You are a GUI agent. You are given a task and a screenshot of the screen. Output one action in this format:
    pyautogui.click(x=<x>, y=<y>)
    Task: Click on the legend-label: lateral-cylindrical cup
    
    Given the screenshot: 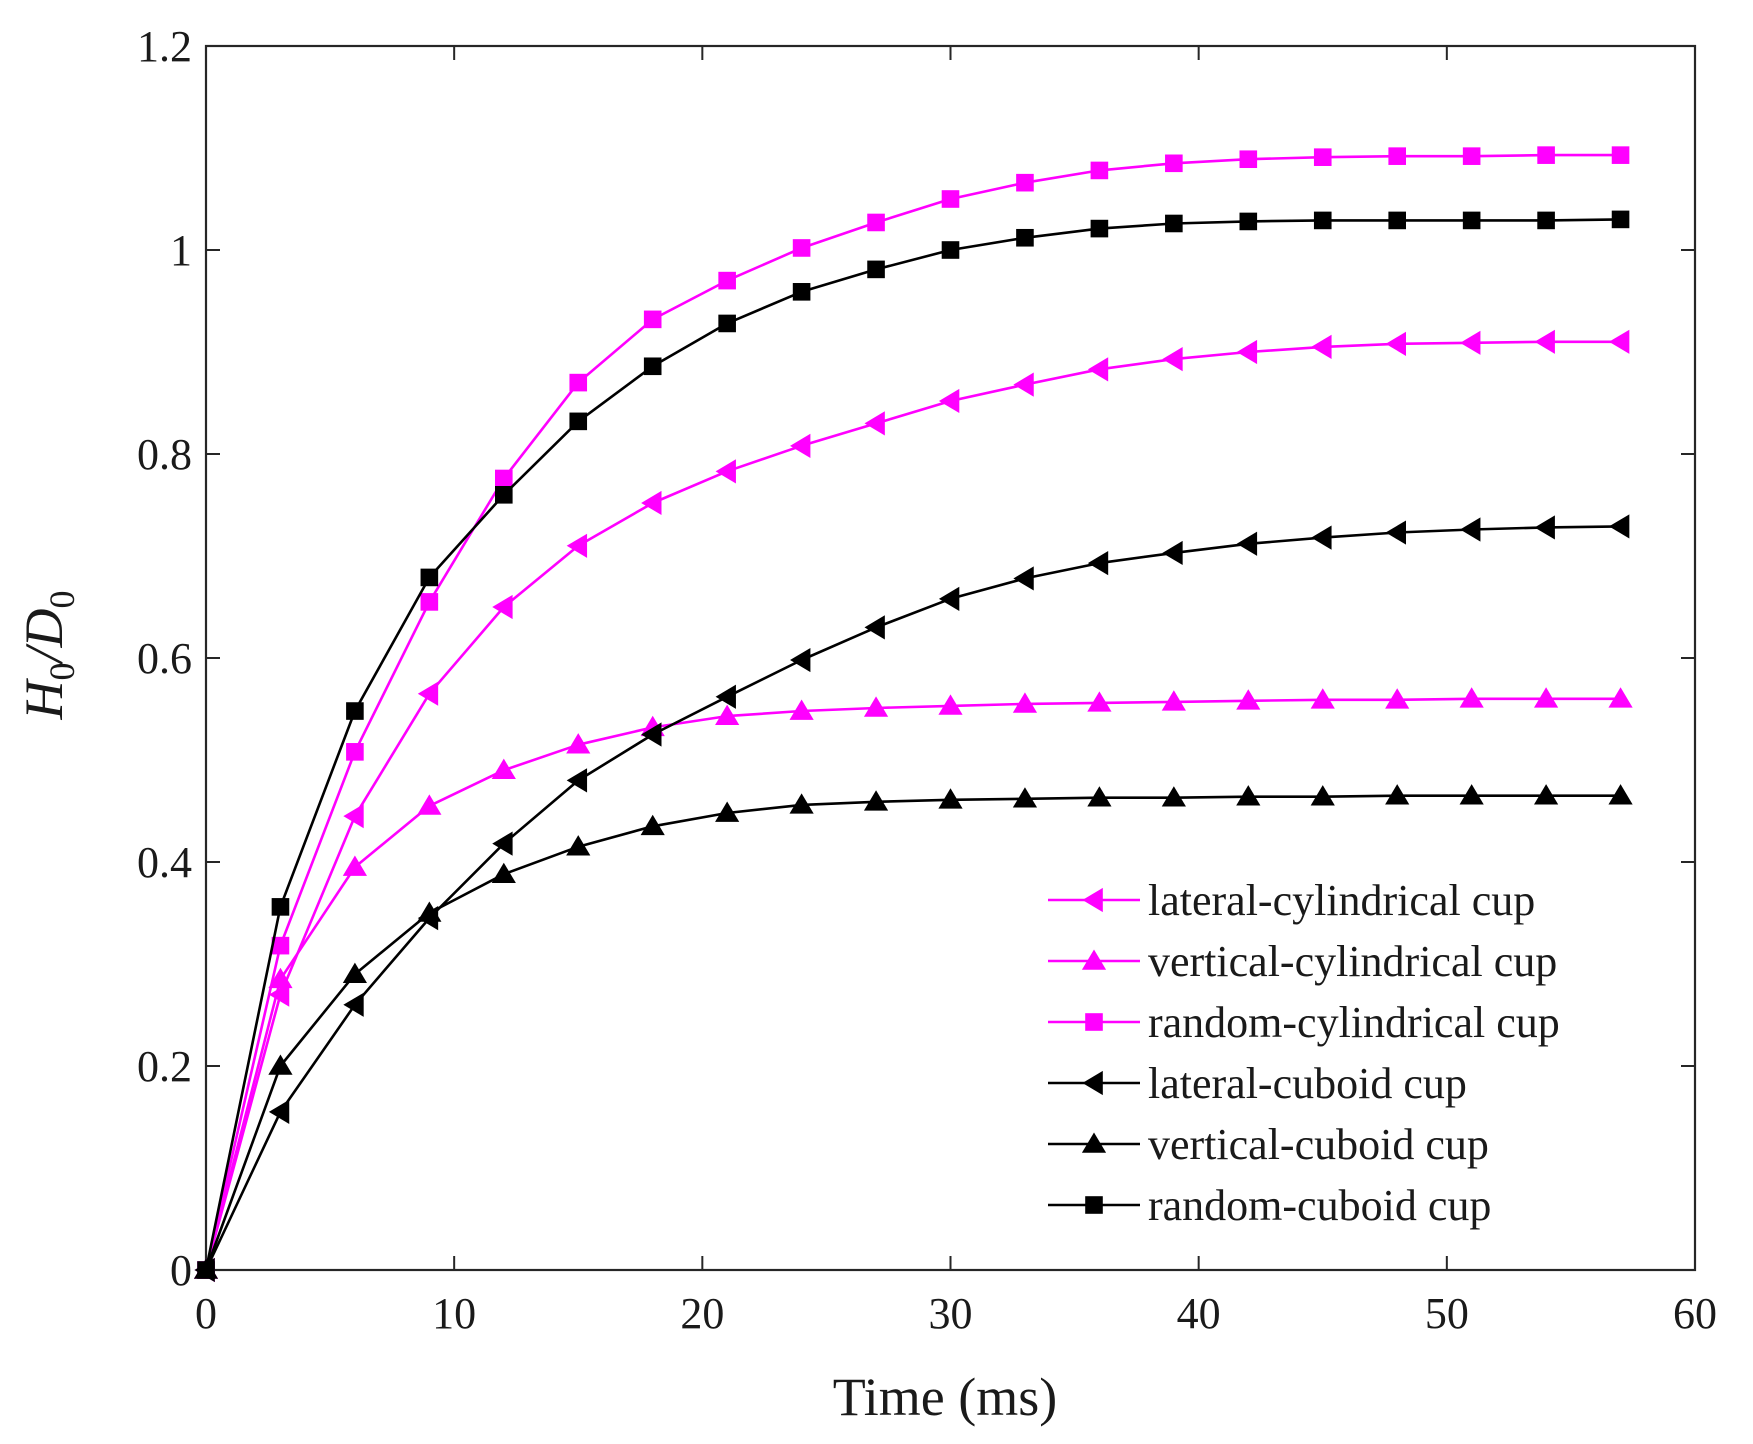 What is the action you would take?
    pyautogui.click(x=1341, y=900)
    